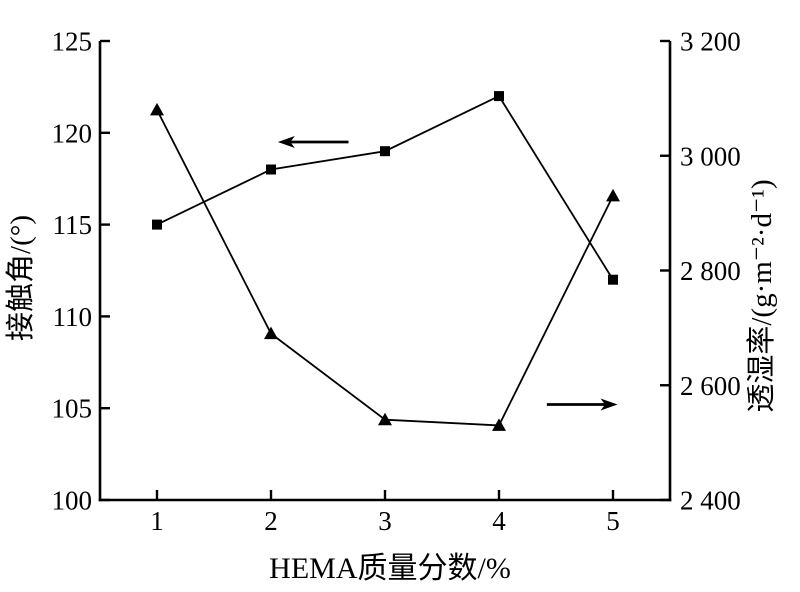  Describe the element at coordinates (72, 409) in the screenshot. I see `left-axis-tick-label: 105` at that location.